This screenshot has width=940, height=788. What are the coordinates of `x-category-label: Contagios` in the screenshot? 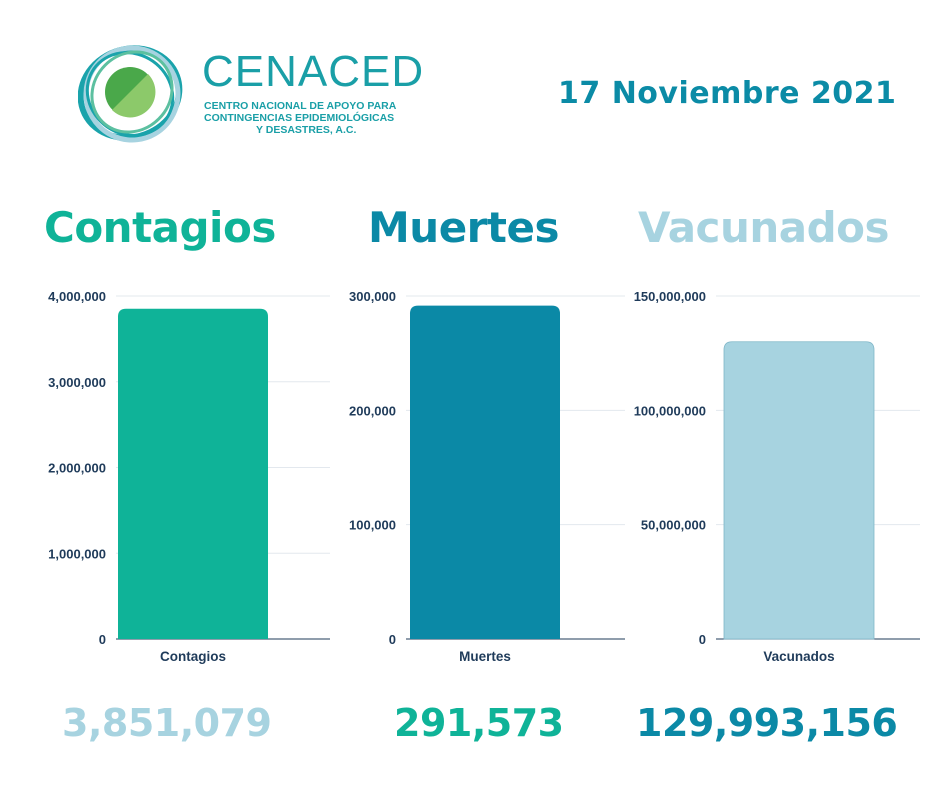 It's located at (193, 656).